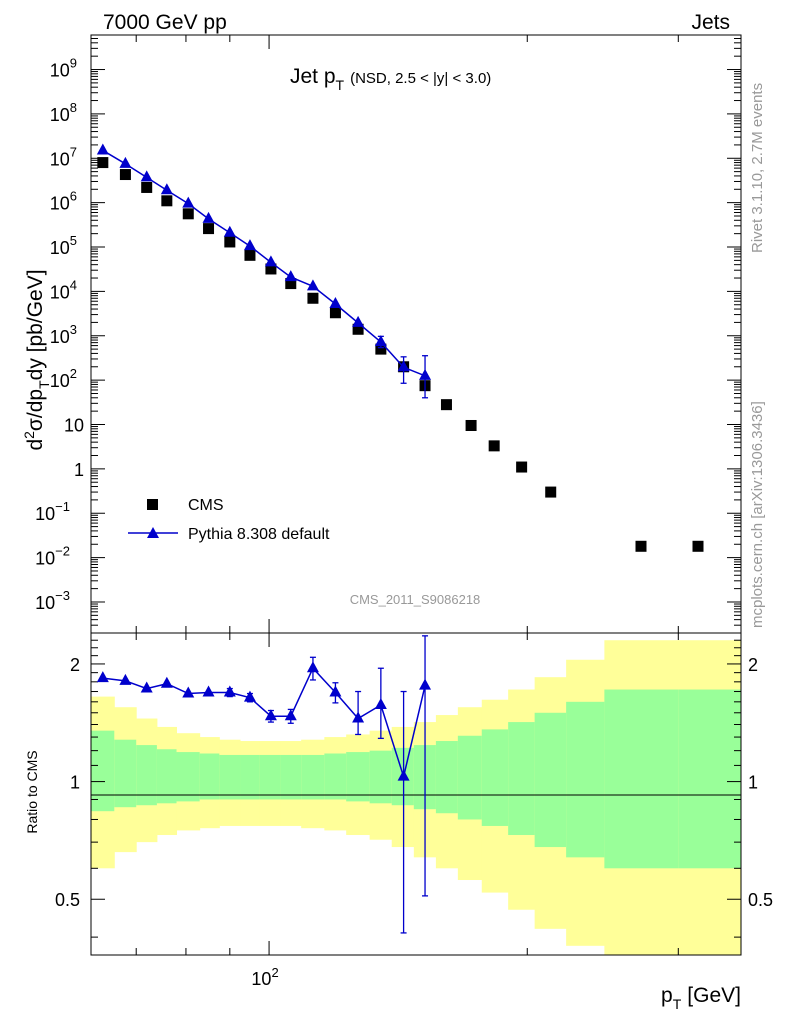 This screenshot has height=1024, width=786. I want to click on y-tick-label: 1, so click(79, 470).